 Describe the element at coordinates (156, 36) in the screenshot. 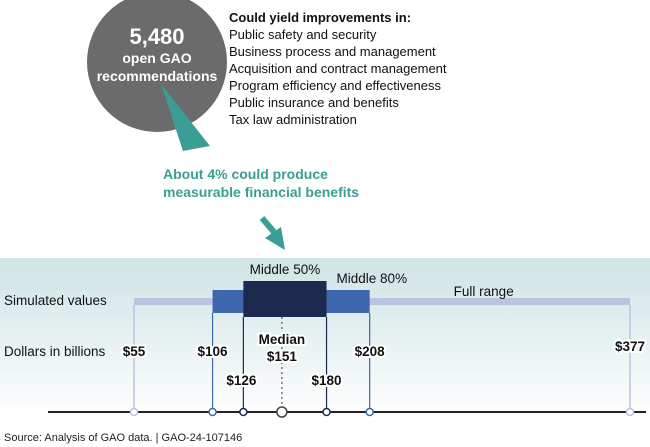

I see `pie-number: 5,480` at that location.